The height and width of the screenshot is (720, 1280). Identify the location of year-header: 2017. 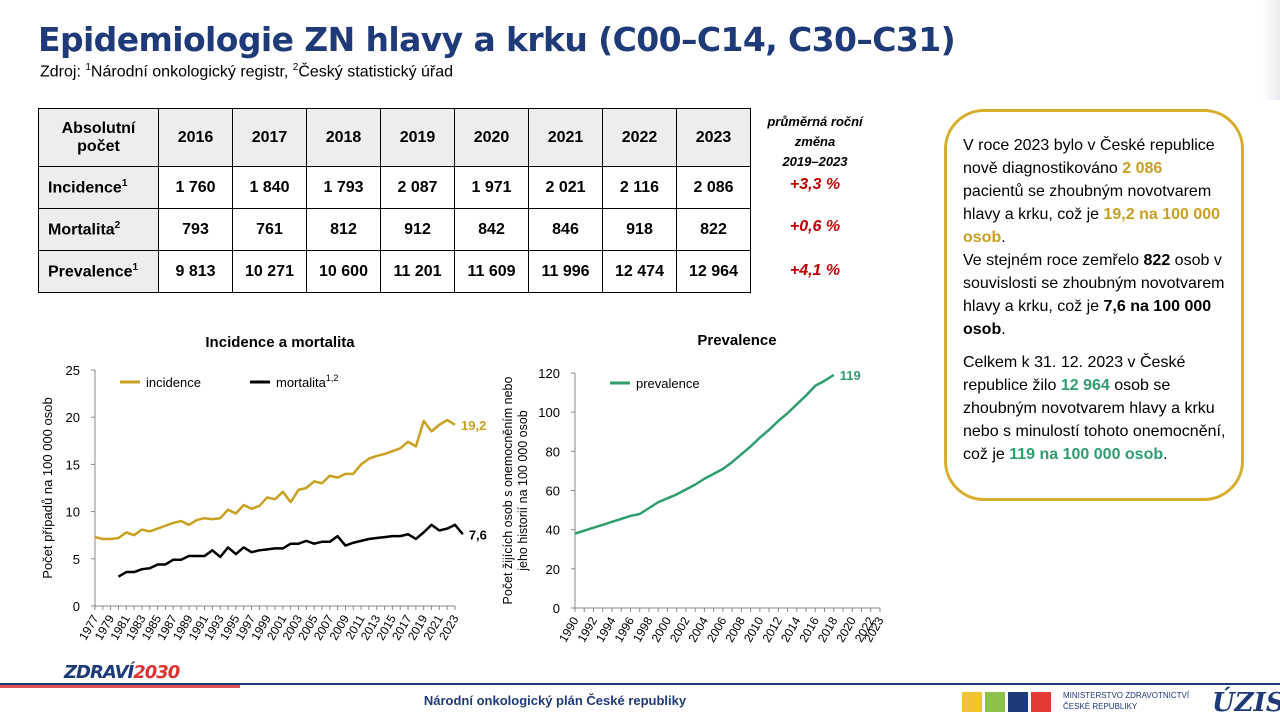
(269, 137).